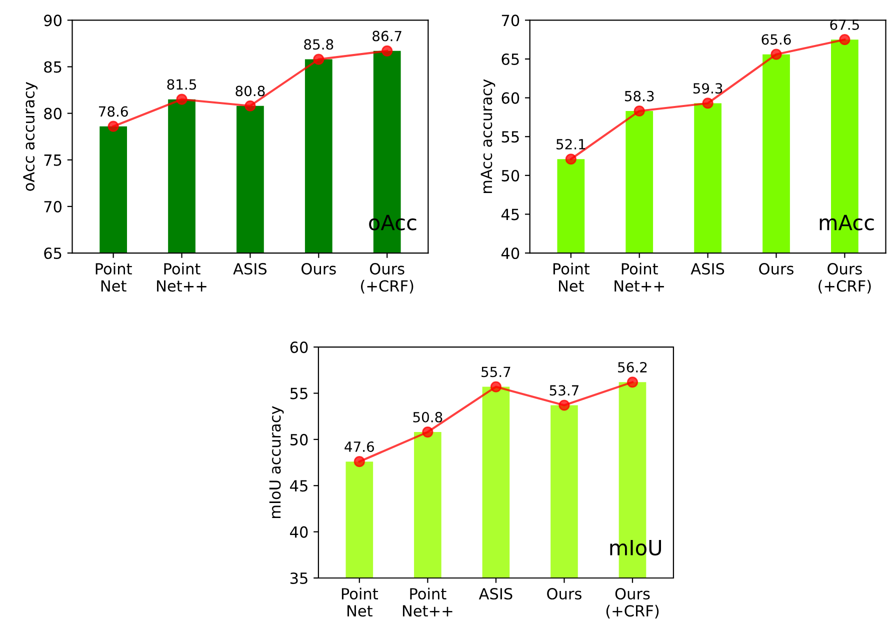  What do you see at coordinates (496, 372) in the screenshot?
I see `data-label: 55.7` at bounding box center [496, 372].